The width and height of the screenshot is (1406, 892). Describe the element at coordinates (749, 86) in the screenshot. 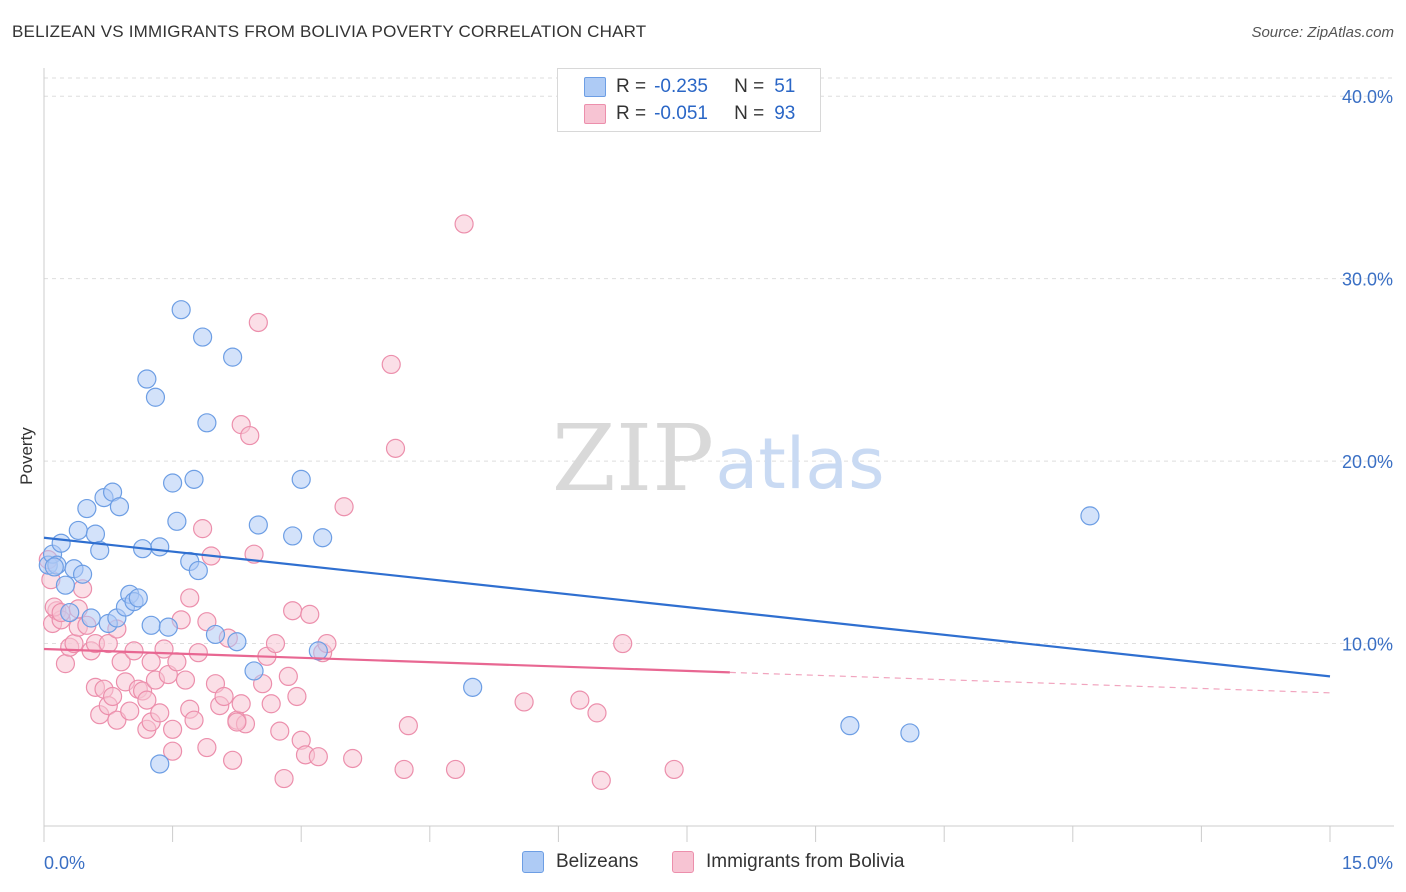

I see `legend-n-label: N =` at that location.